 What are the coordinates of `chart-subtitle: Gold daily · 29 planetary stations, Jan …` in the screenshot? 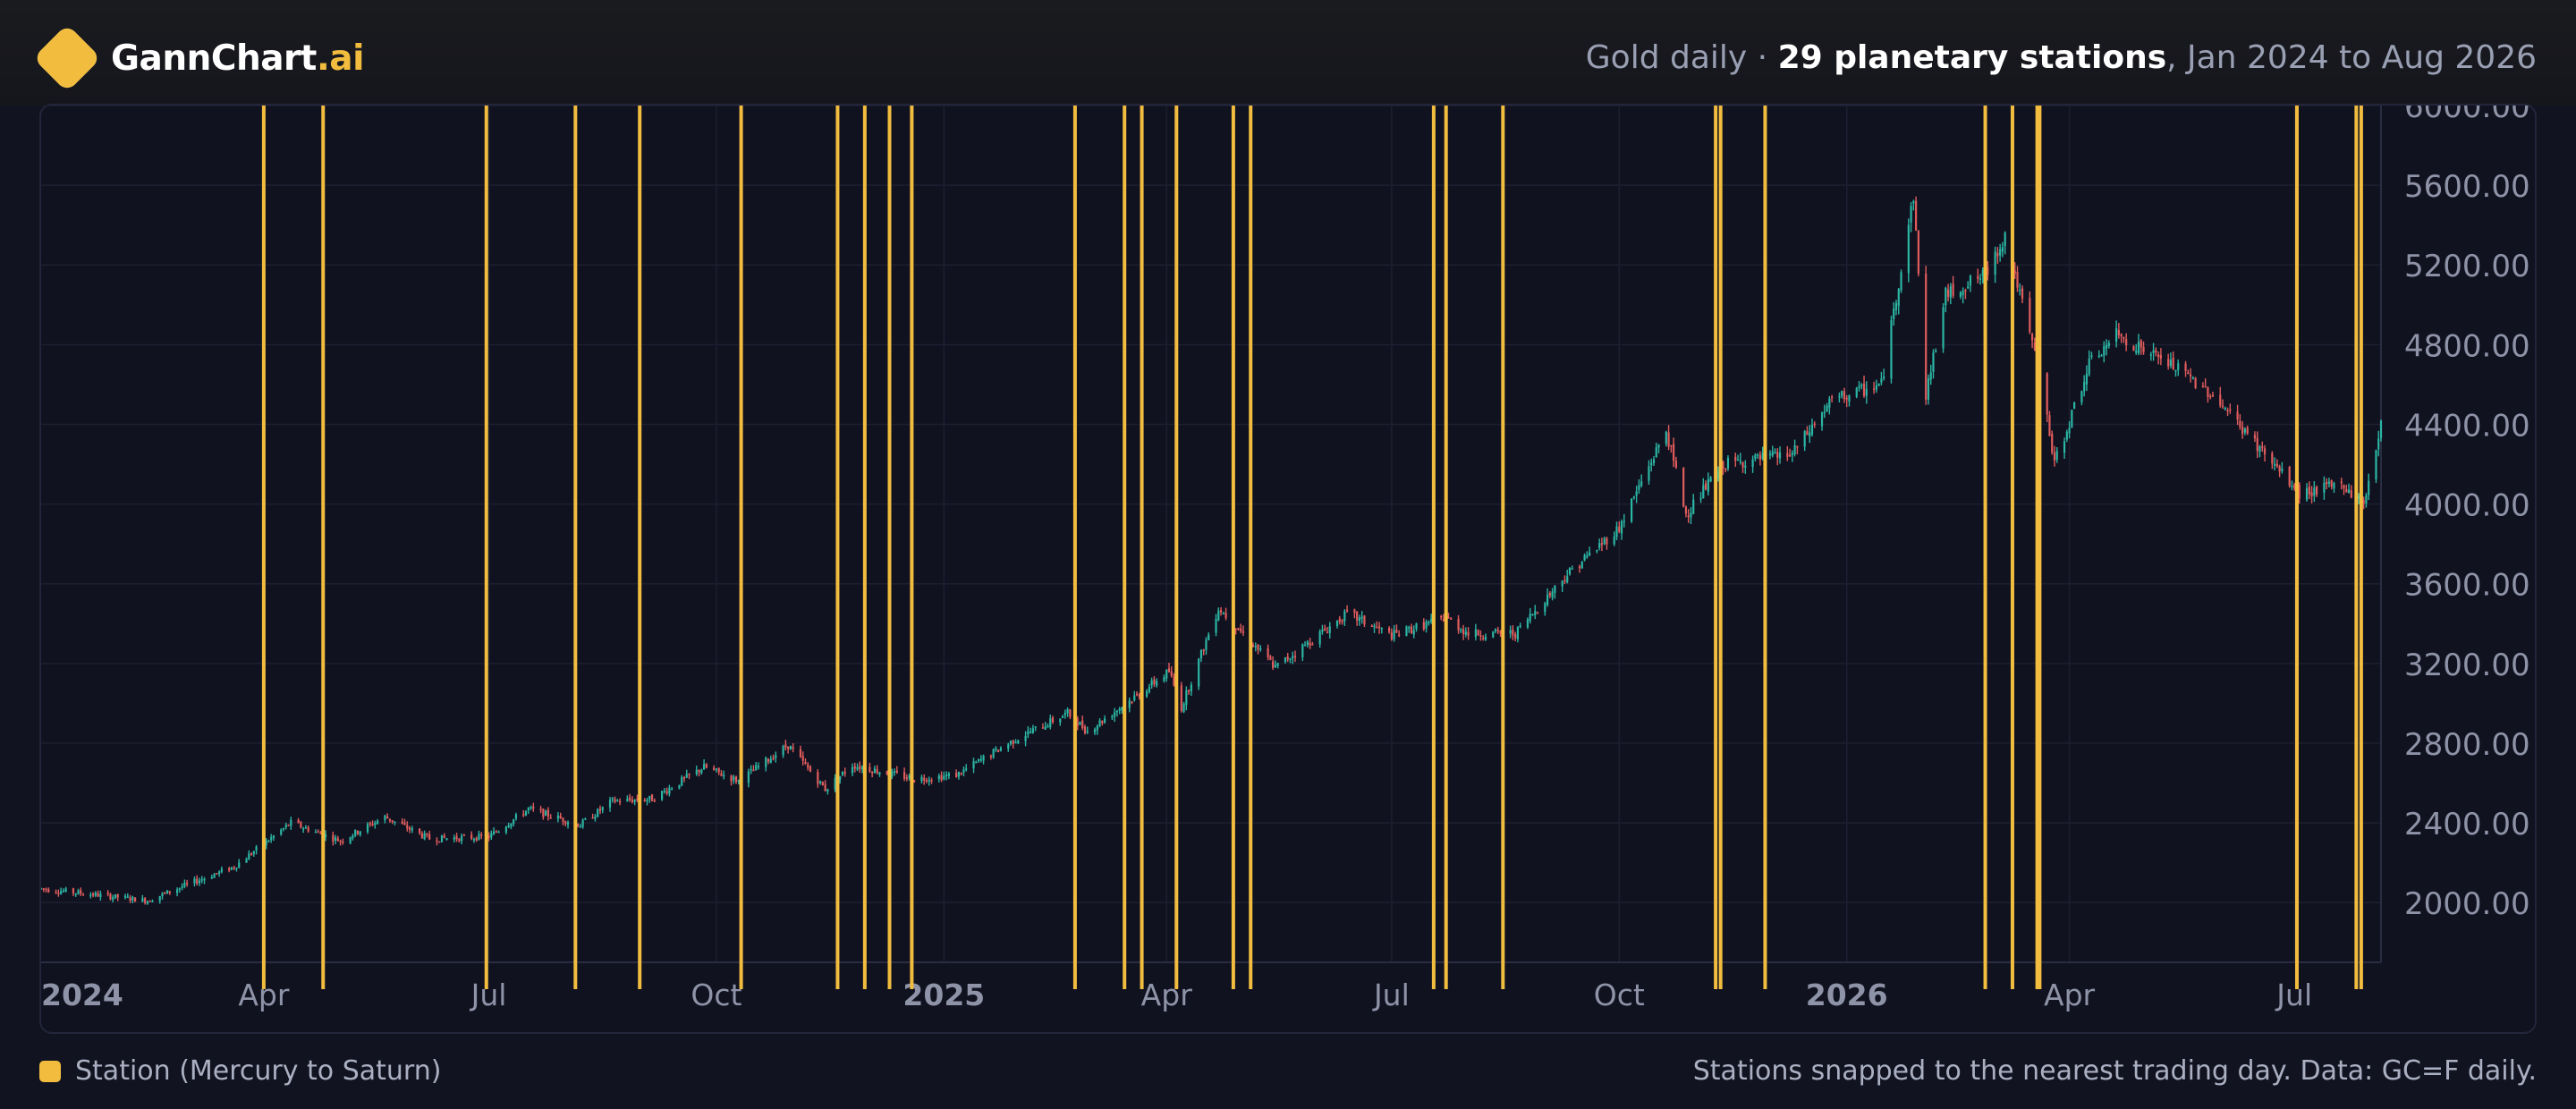 It's located at (2061, 58).